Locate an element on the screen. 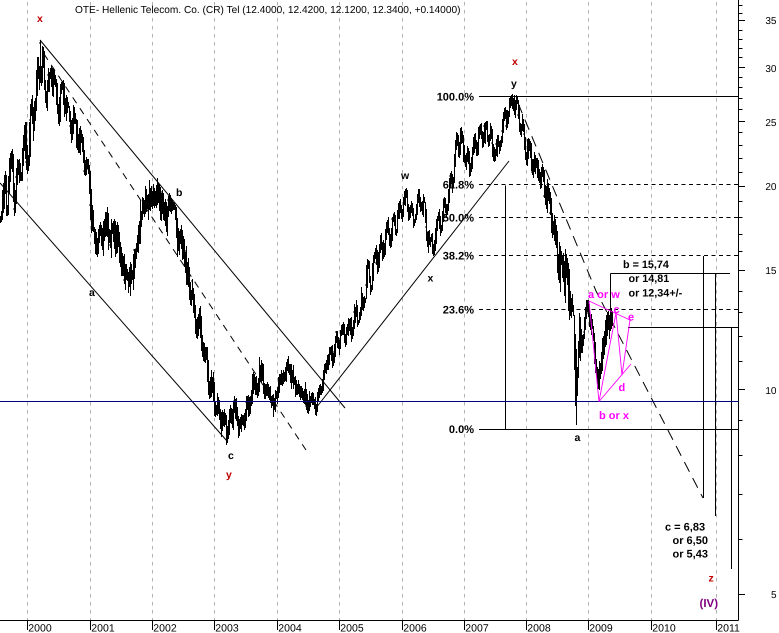  svg-text: or 12,34+/- is located at coordinates (656, 294).